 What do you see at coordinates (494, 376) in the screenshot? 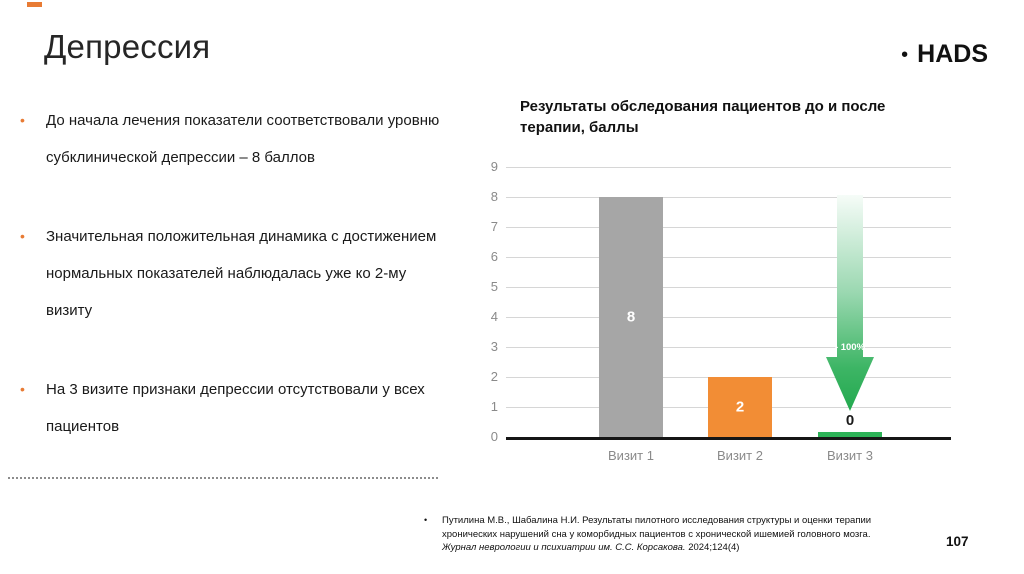
I see `y-tick-label: 2` at bounding box center [494, 376].